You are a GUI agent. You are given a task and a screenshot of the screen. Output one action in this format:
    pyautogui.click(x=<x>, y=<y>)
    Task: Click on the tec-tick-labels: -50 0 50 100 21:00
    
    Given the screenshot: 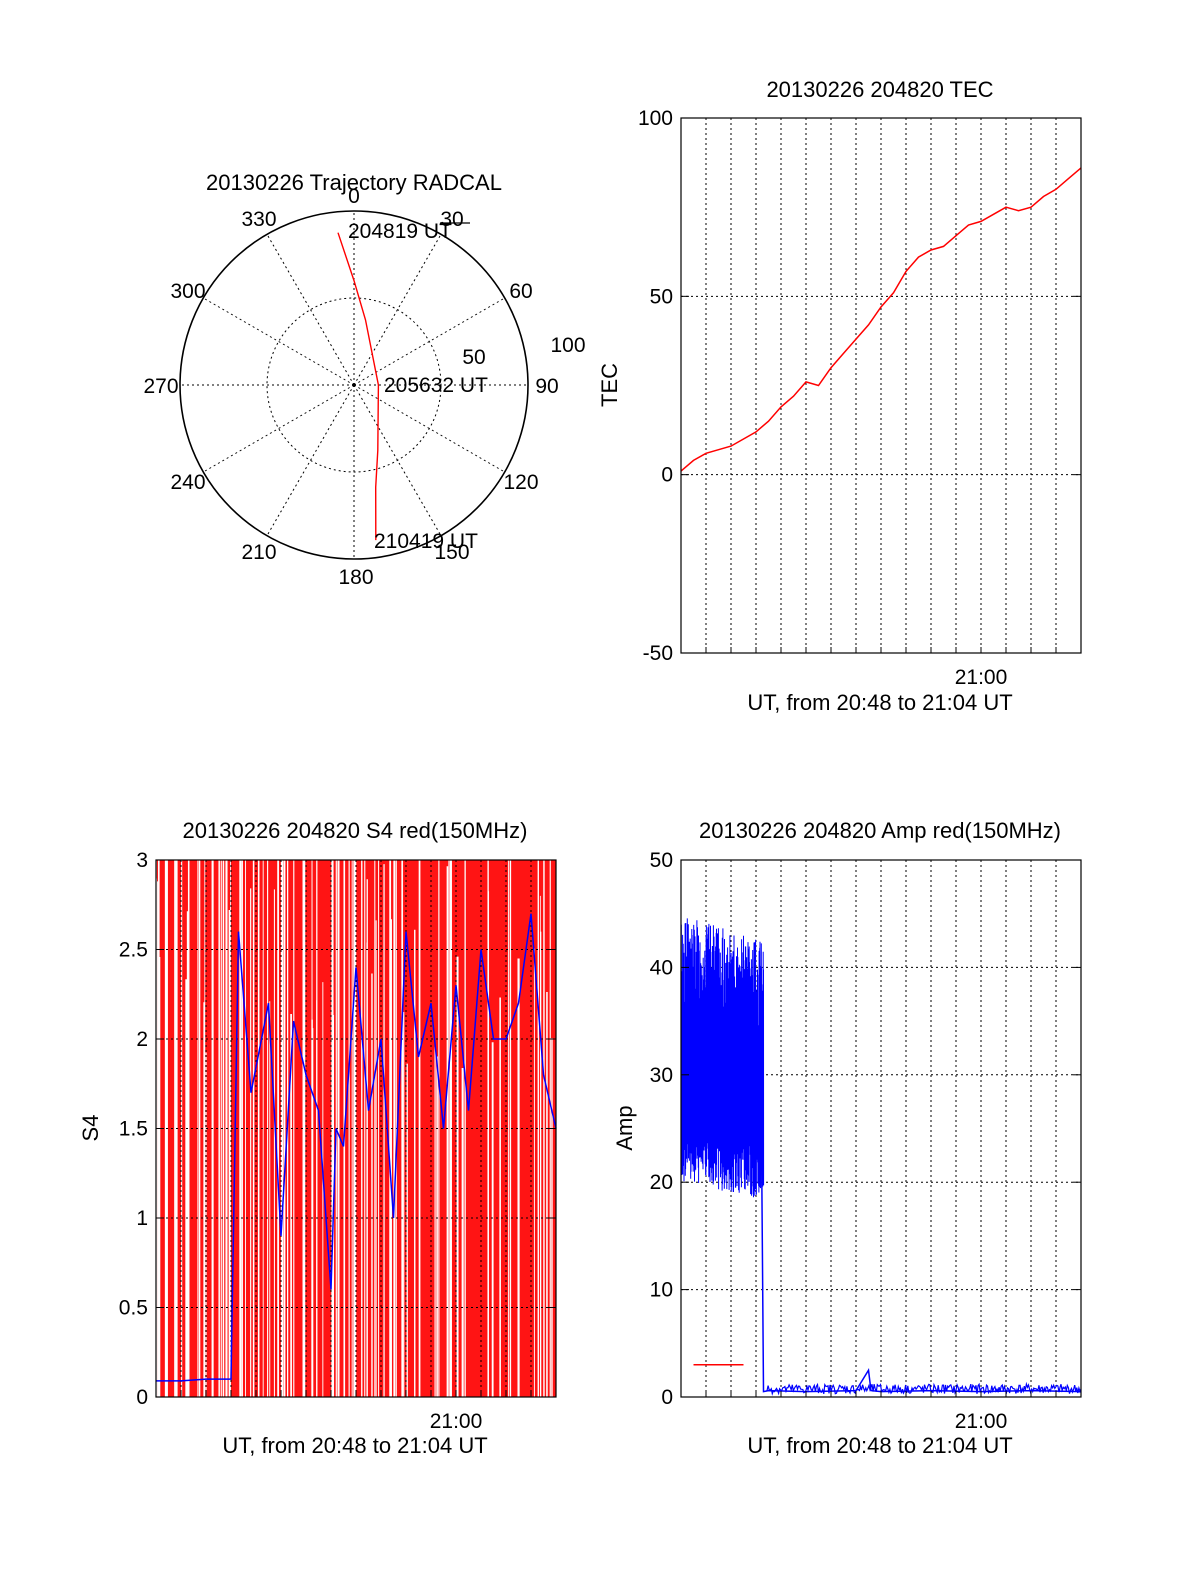 What is the action you would take?
    pyautogui.click(x=859, y=398)
    